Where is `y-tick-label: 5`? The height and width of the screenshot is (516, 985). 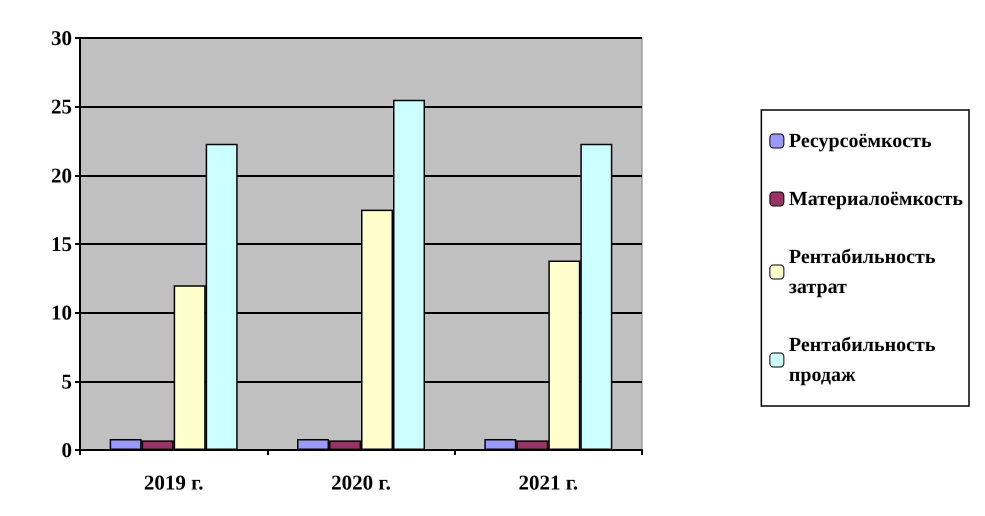 y-tick-label: 5 is located at coordinates (67, 381).